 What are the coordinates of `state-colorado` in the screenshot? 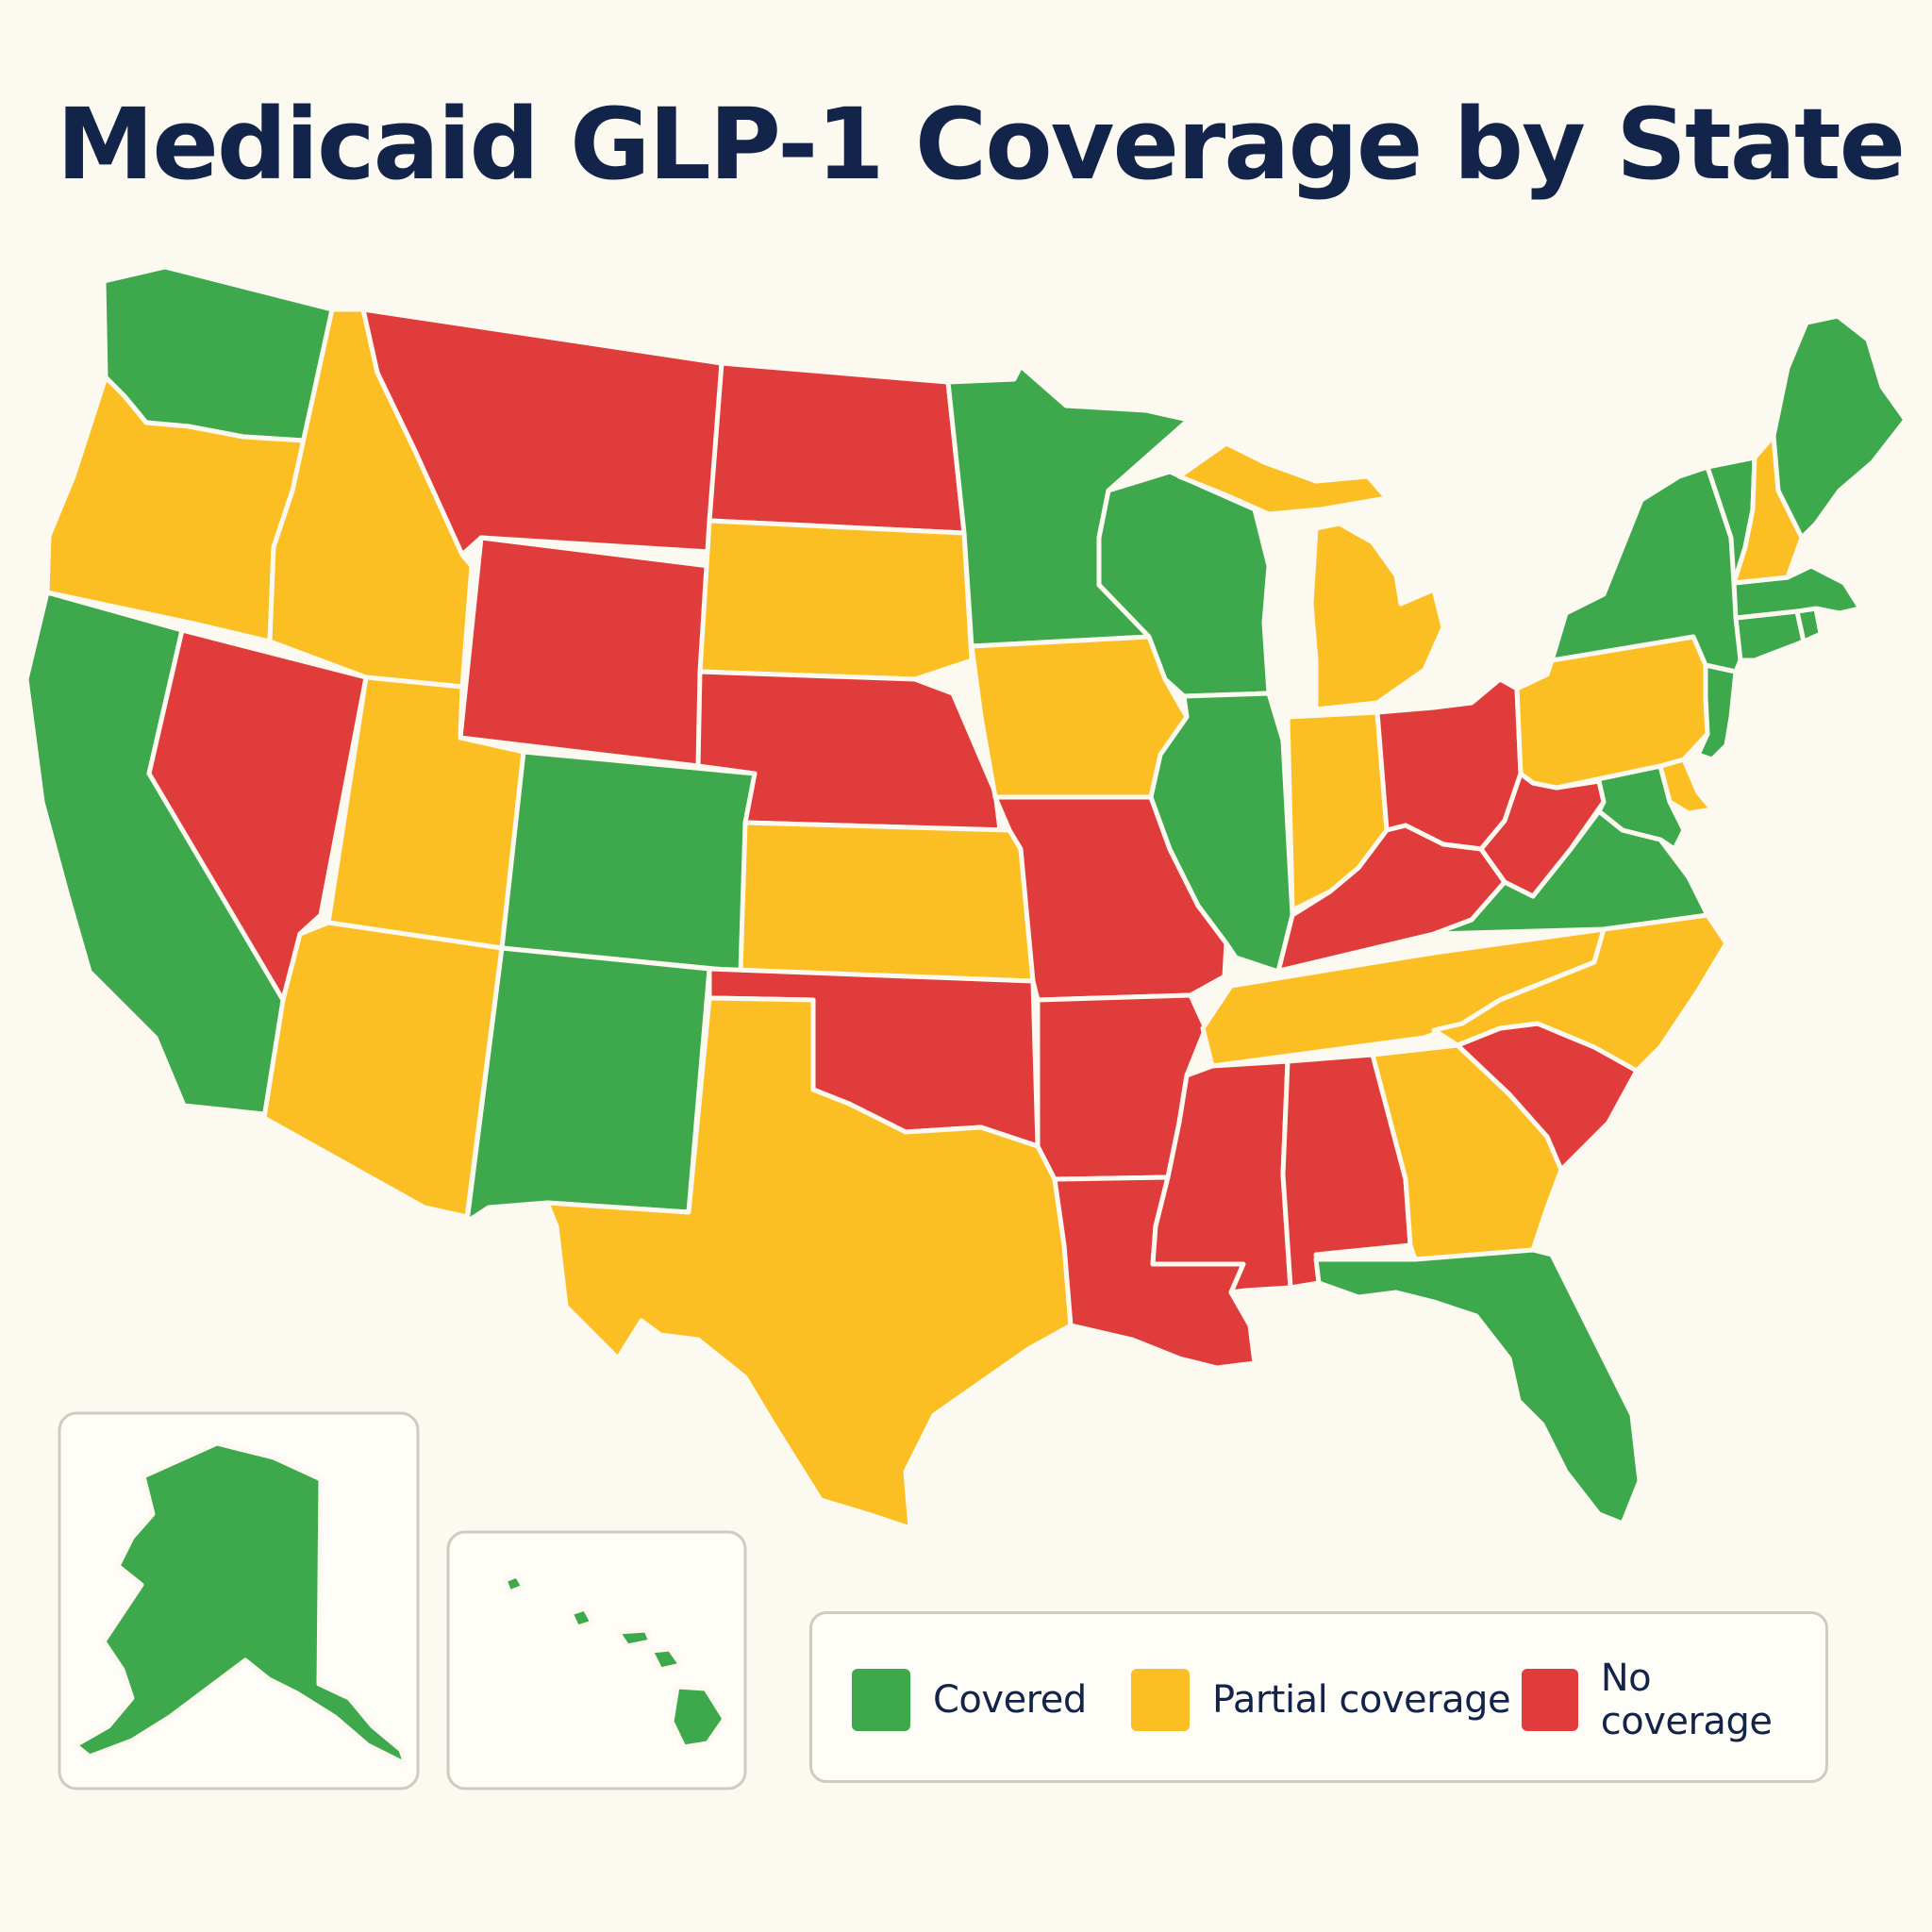 It's located at (628, 861).